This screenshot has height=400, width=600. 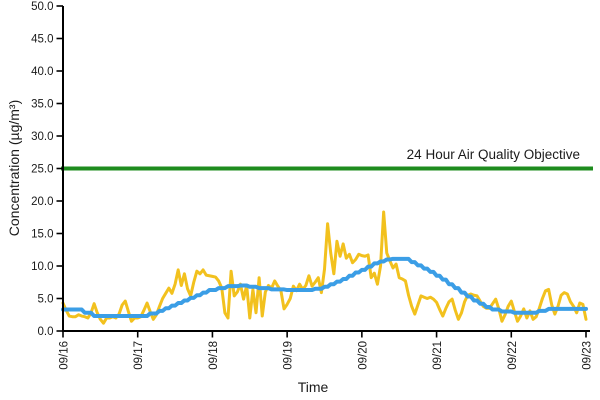 I want to click on objective-label: 24 Hour Air Quality Objective, so click(x=493, y=154).